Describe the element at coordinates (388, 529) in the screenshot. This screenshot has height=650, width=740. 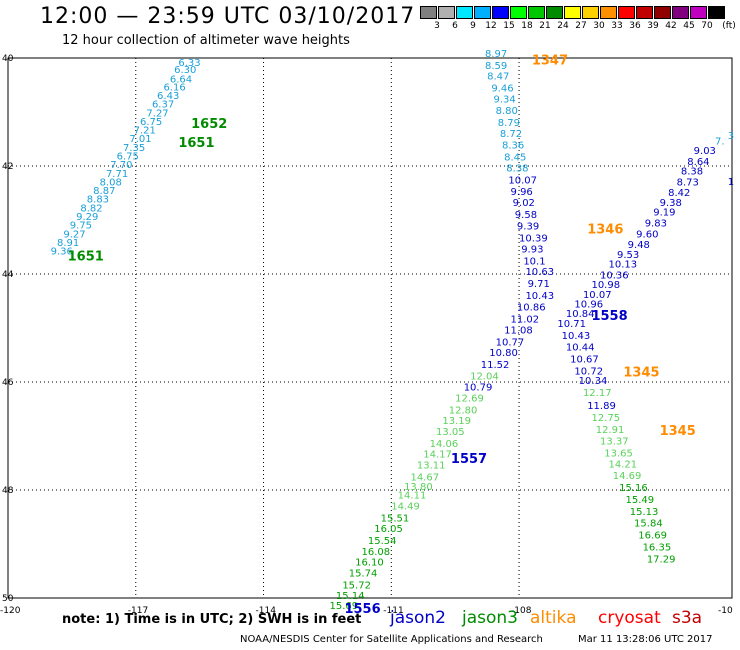
I see `wave-height-value: 16.05` at that location.